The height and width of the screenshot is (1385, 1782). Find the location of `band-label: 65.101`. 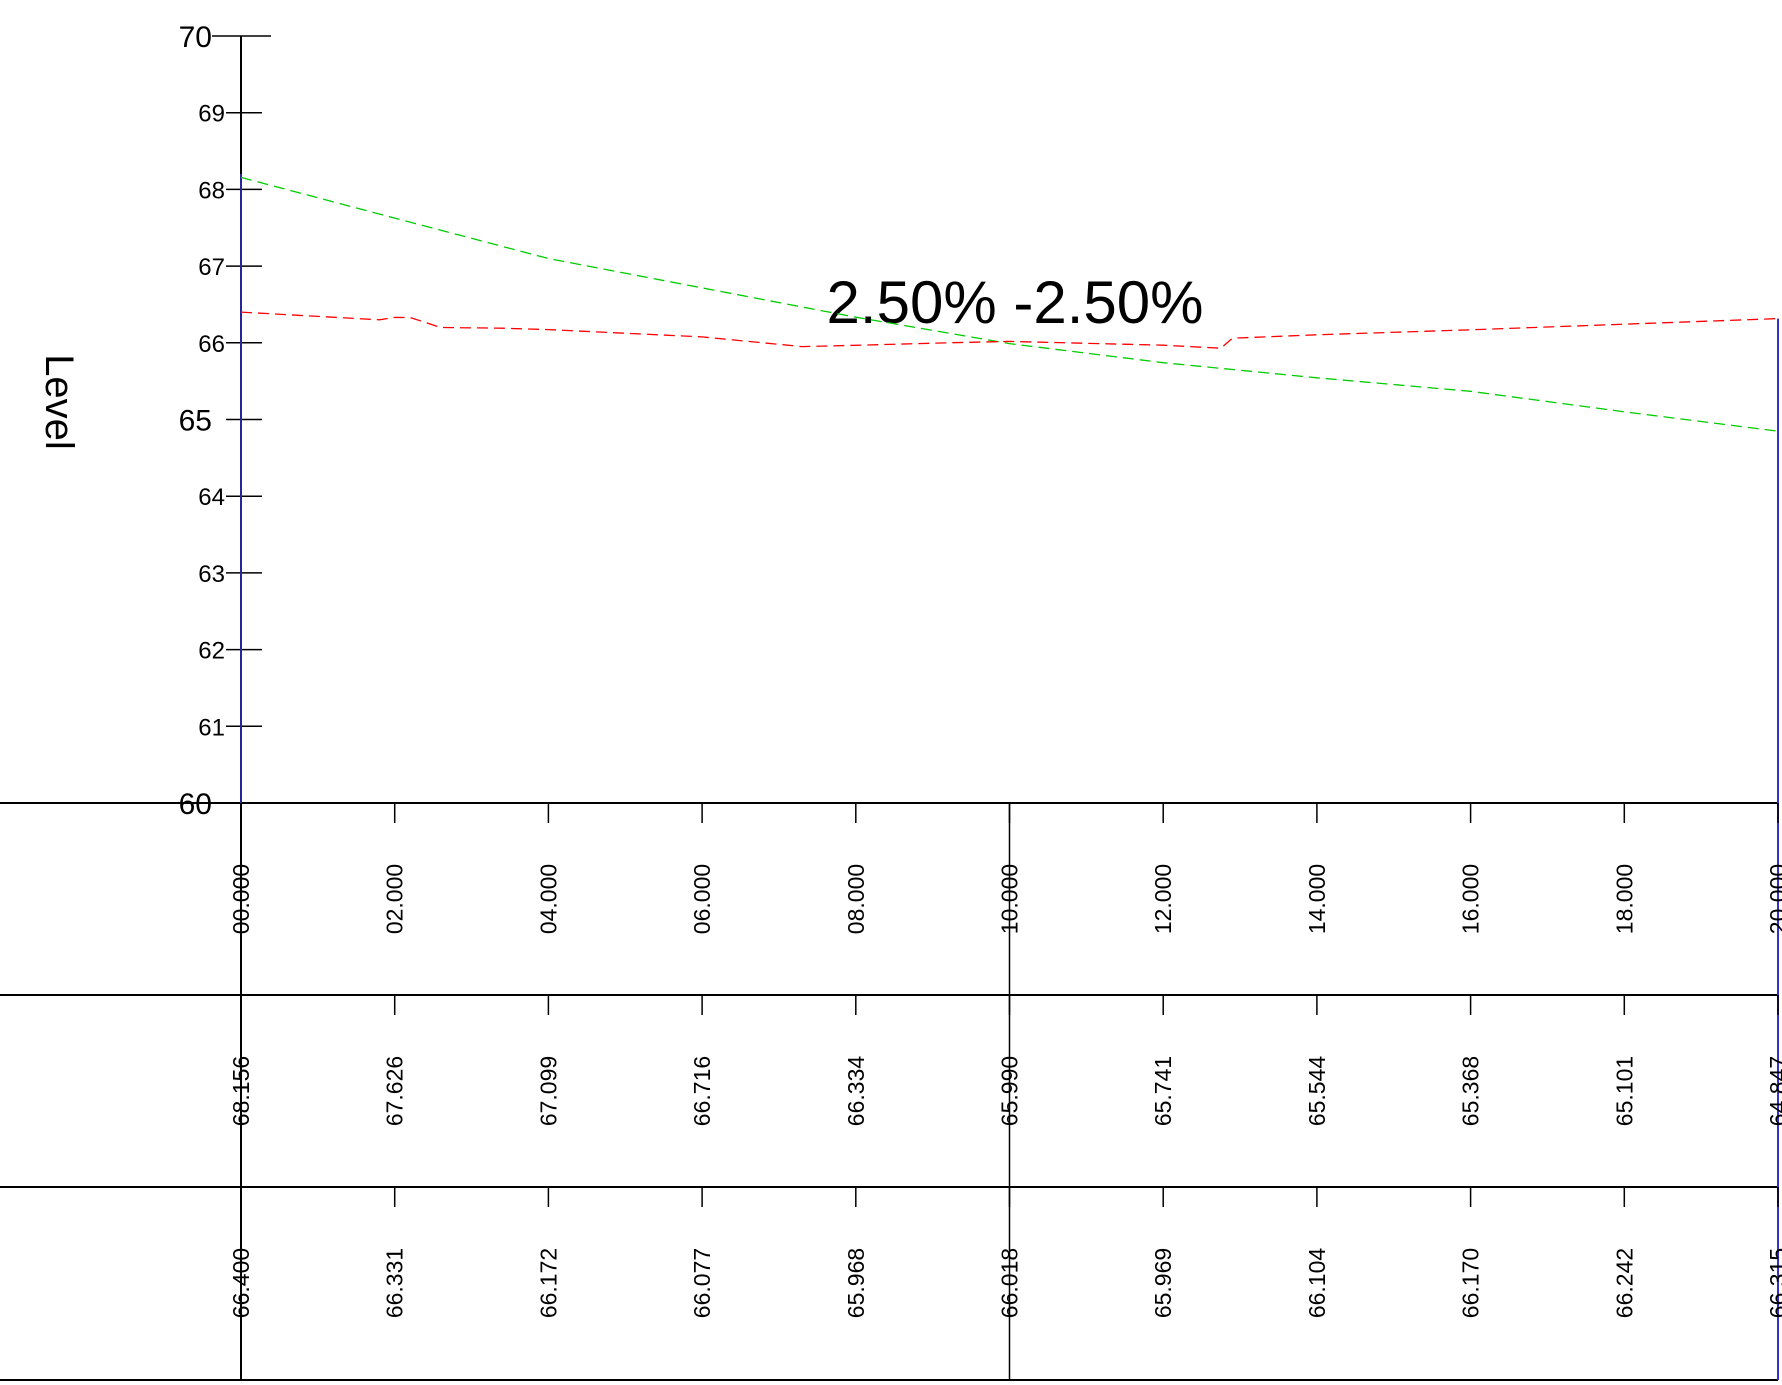

band-label: 65.101 is located at coordinates (1624, 1091).